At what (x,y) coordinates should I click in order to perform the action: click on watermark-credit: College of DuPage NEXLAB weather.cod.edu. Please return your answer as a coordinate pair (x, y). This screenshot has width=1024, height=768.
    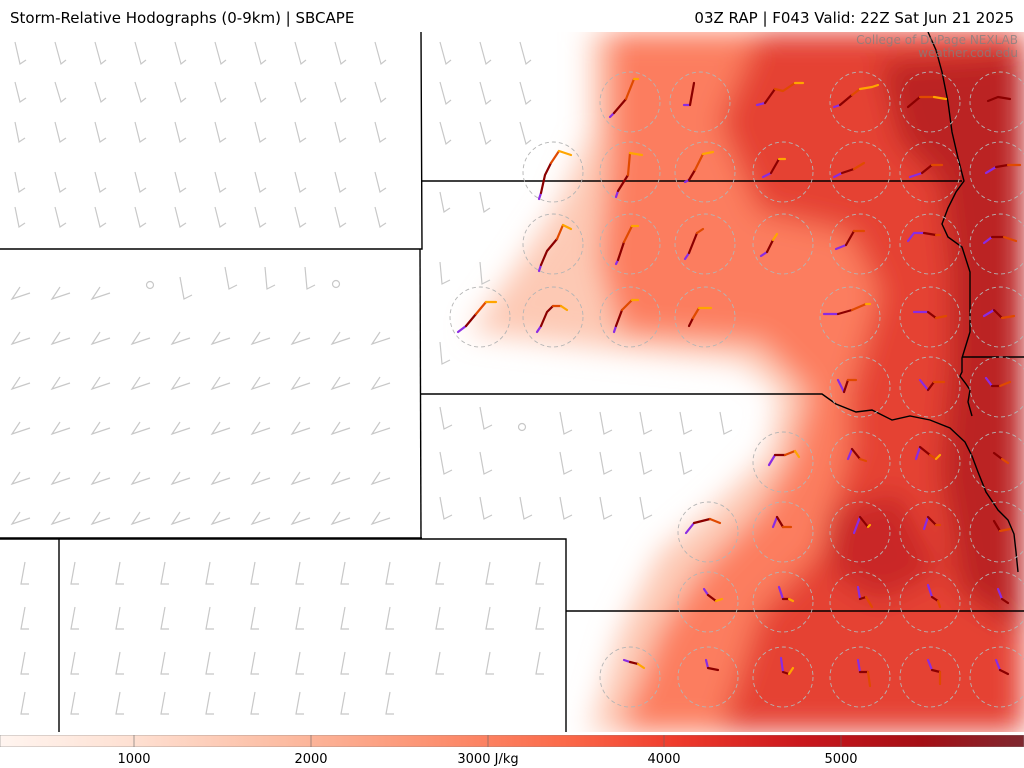
    Looking at the image, I should click on (937, 46).